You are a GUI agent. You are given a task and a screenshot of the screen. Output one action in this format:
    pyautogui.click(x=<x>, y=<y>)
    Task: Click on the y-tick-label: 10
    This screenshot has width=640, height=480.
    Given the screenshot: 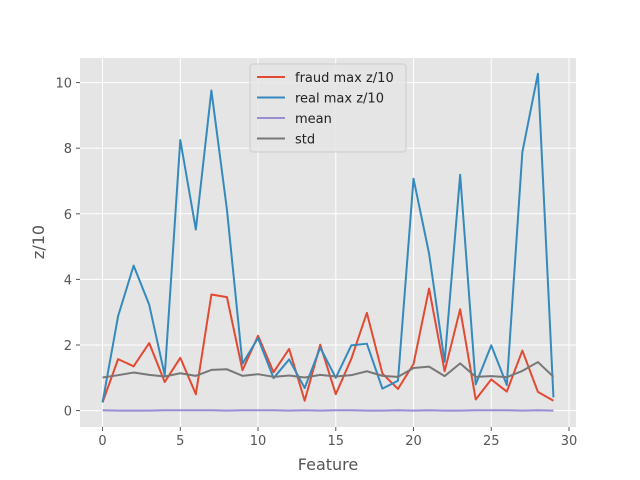 What is the action you would take?
    pyautogui.click(x=63, y=84)
    